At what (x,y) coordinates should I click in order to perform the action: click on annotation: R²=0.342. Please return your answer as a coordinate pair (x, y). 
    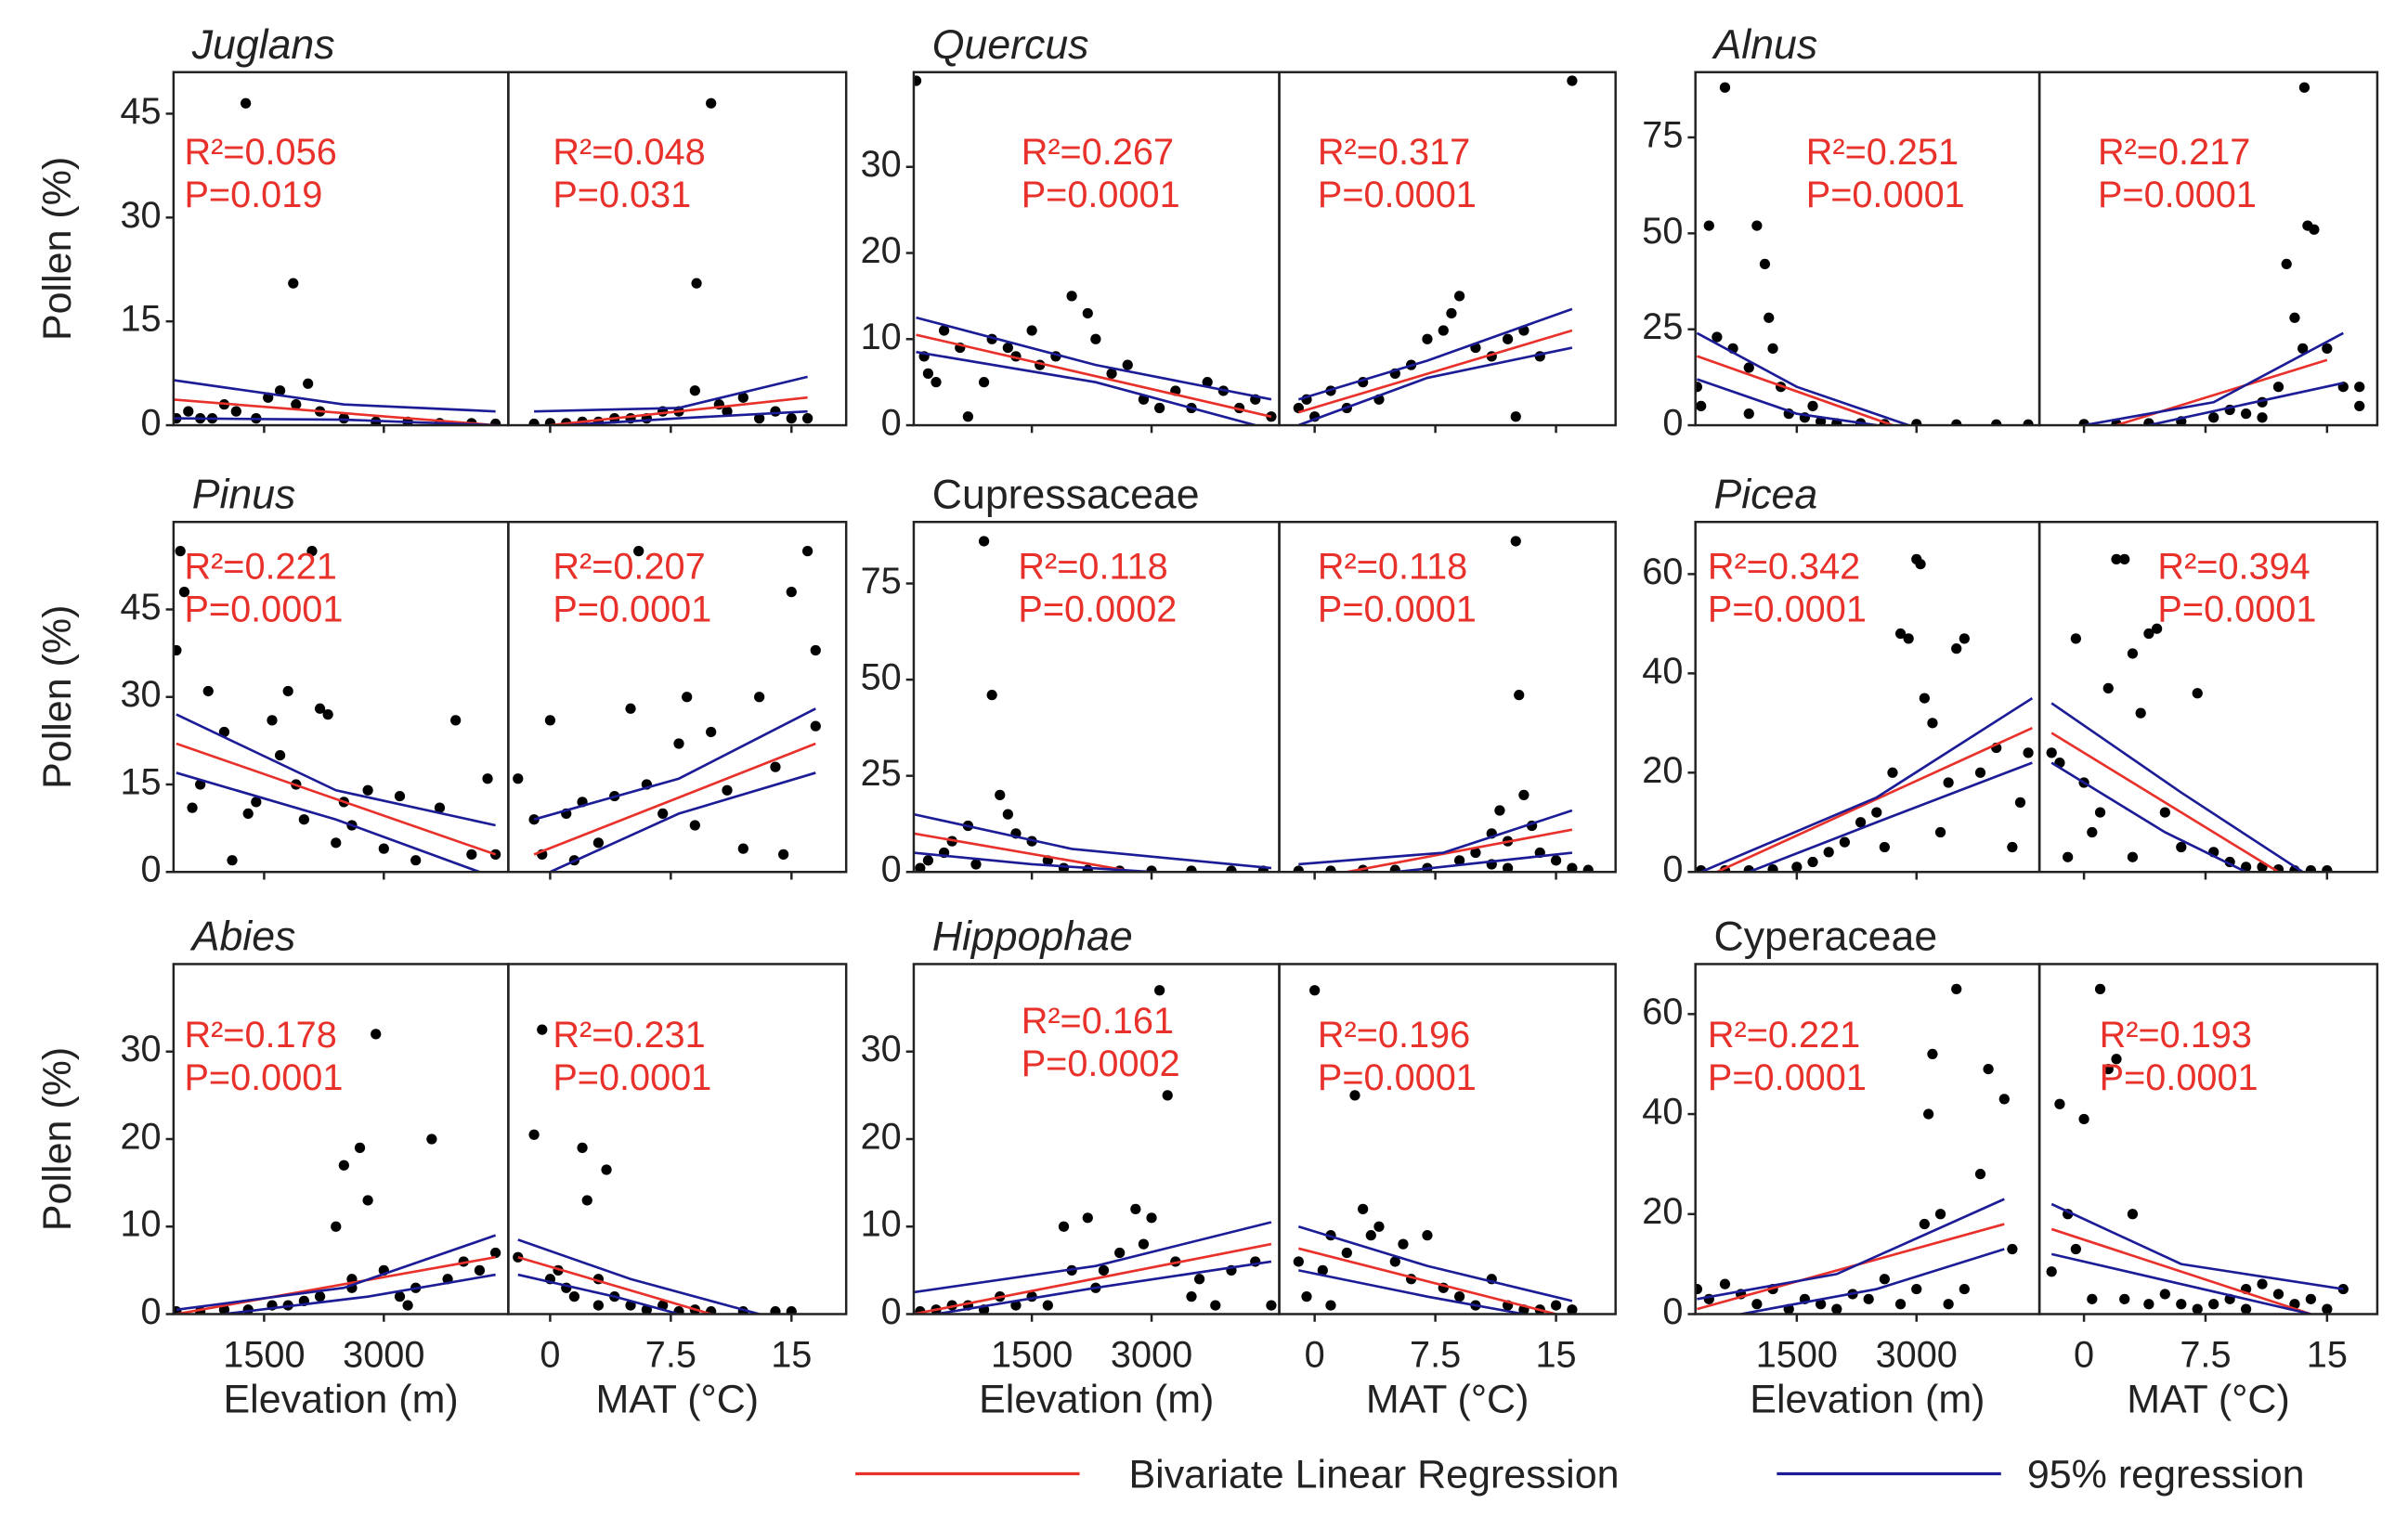
    Looking at the image, I should click on (1784, 566).